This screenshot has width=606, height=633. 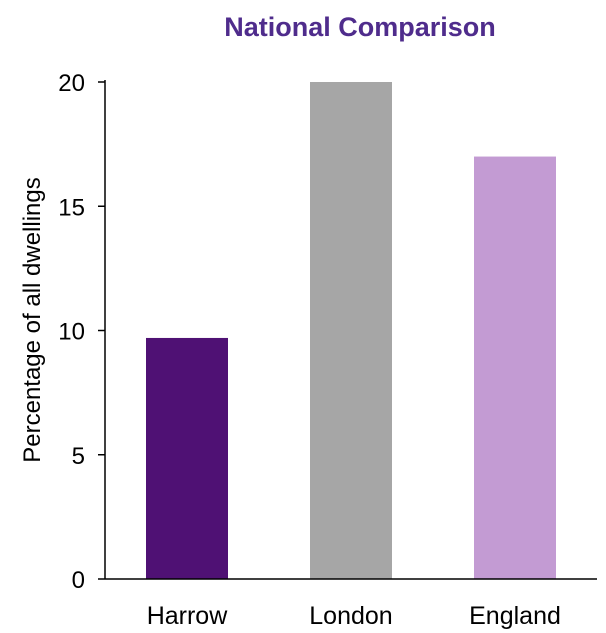 I want to click on y-tick-label: 20, so click(x=71, y=83).